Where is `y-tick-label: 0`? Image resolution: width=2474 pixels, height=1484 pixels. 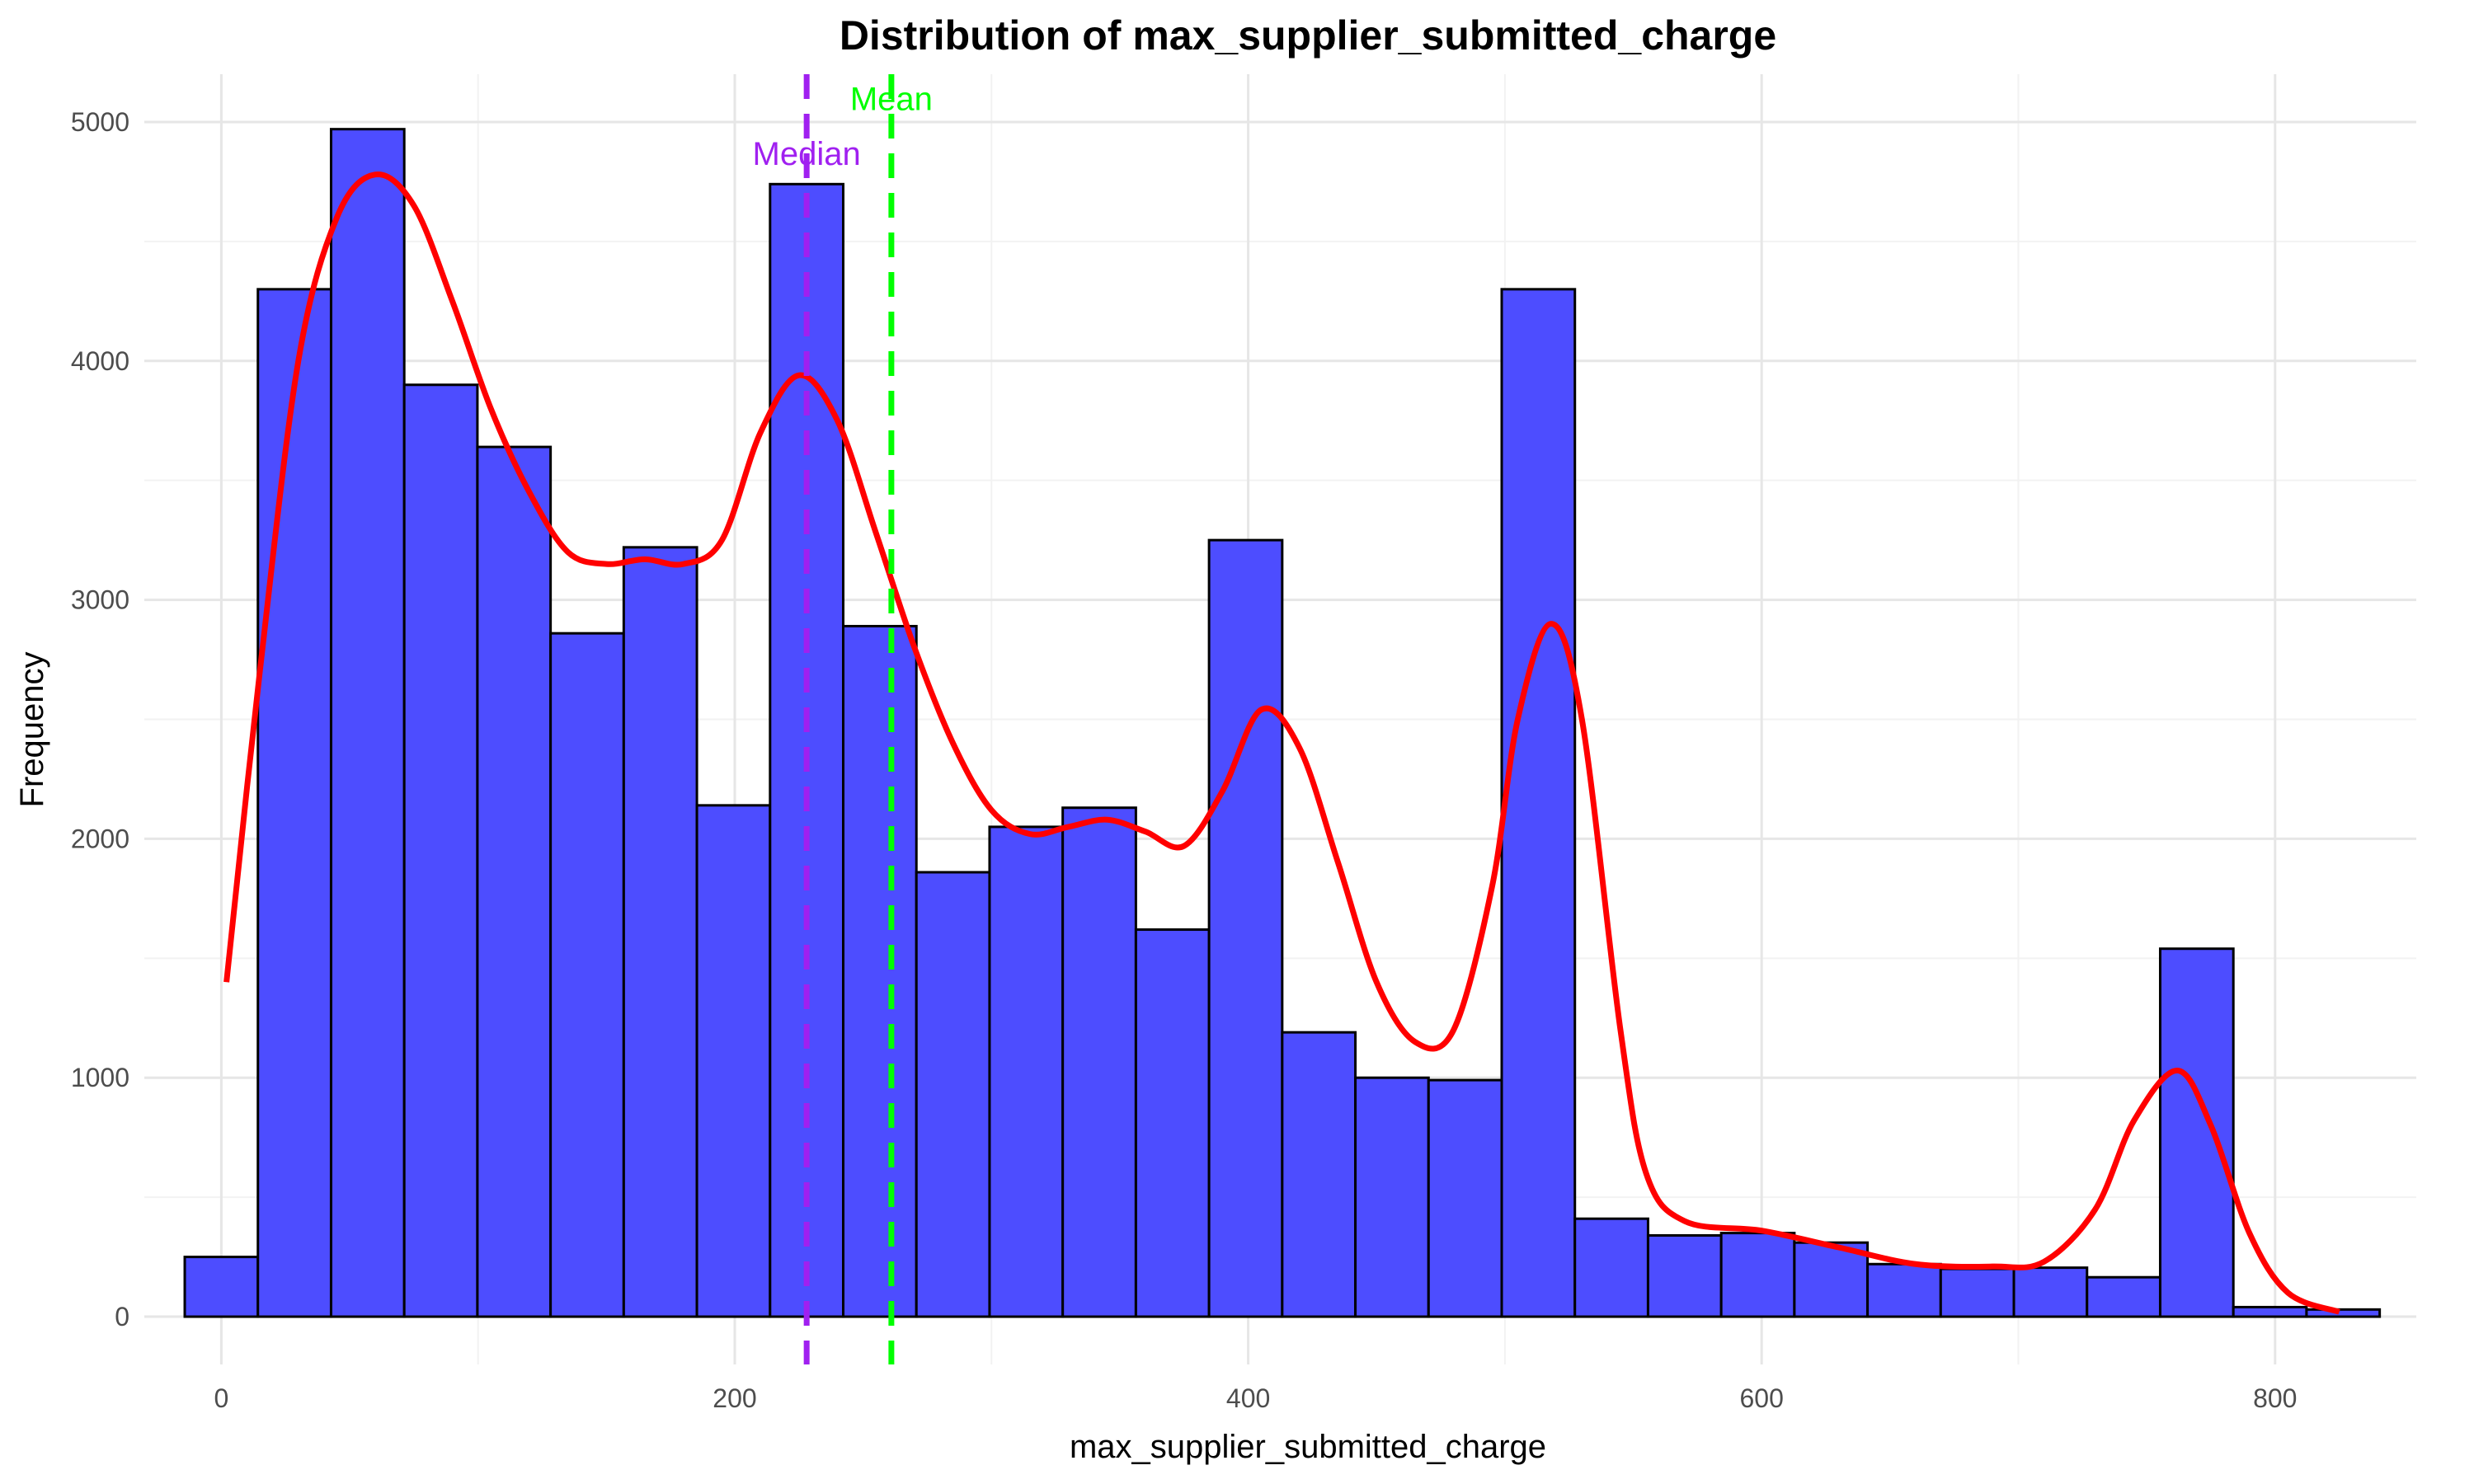 y-tick-label: 0 is located at coordinates (122, 1316).